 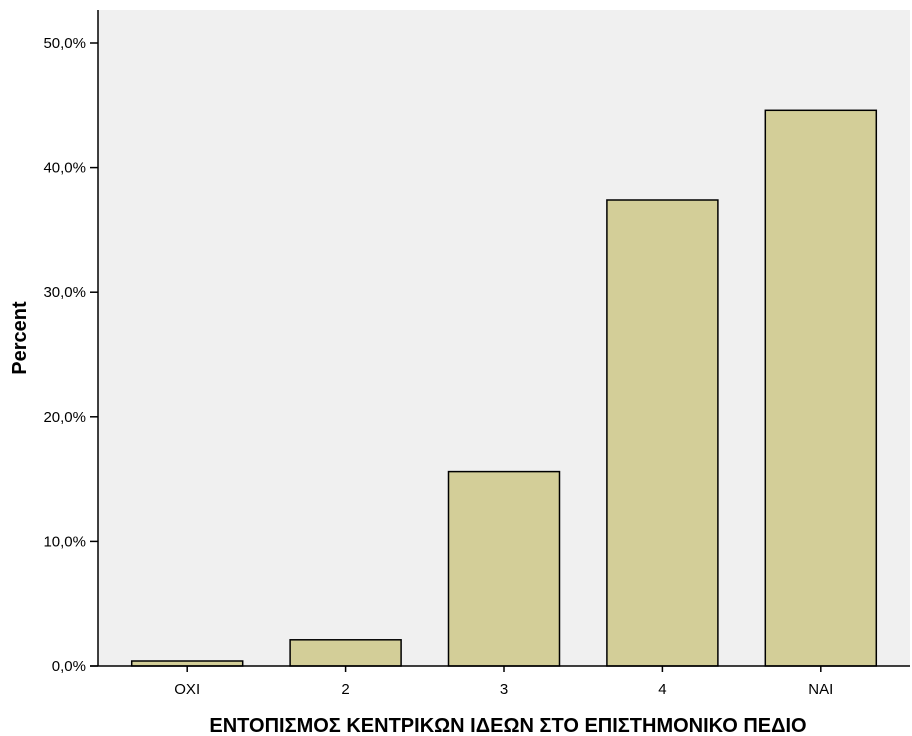 What do you see at coordinates (71, 342) in the screenshot?
I see `y-axis: 0,0% 10,0% 20,0% 30,0% 40,0% 50,0%` at bounding box center [71, 342].